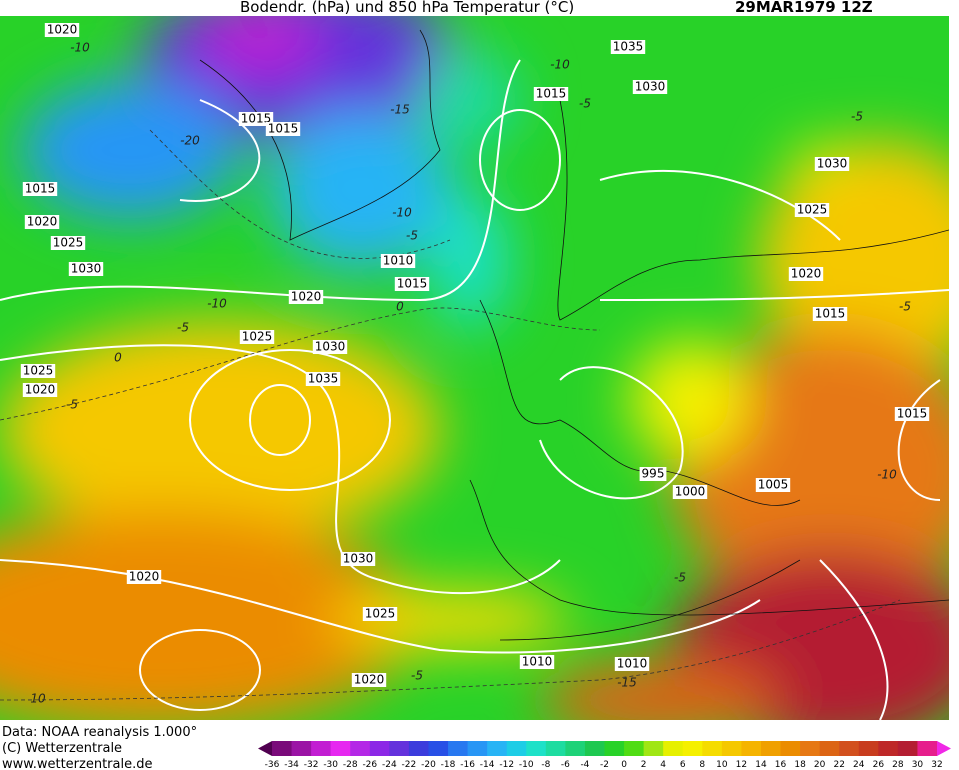 The width and height of the screenshot is (959, 770). What do you see at coordinates (879, 765) in the screenshot?
I see `legend-label: 26` at bounding box center [879, 765].